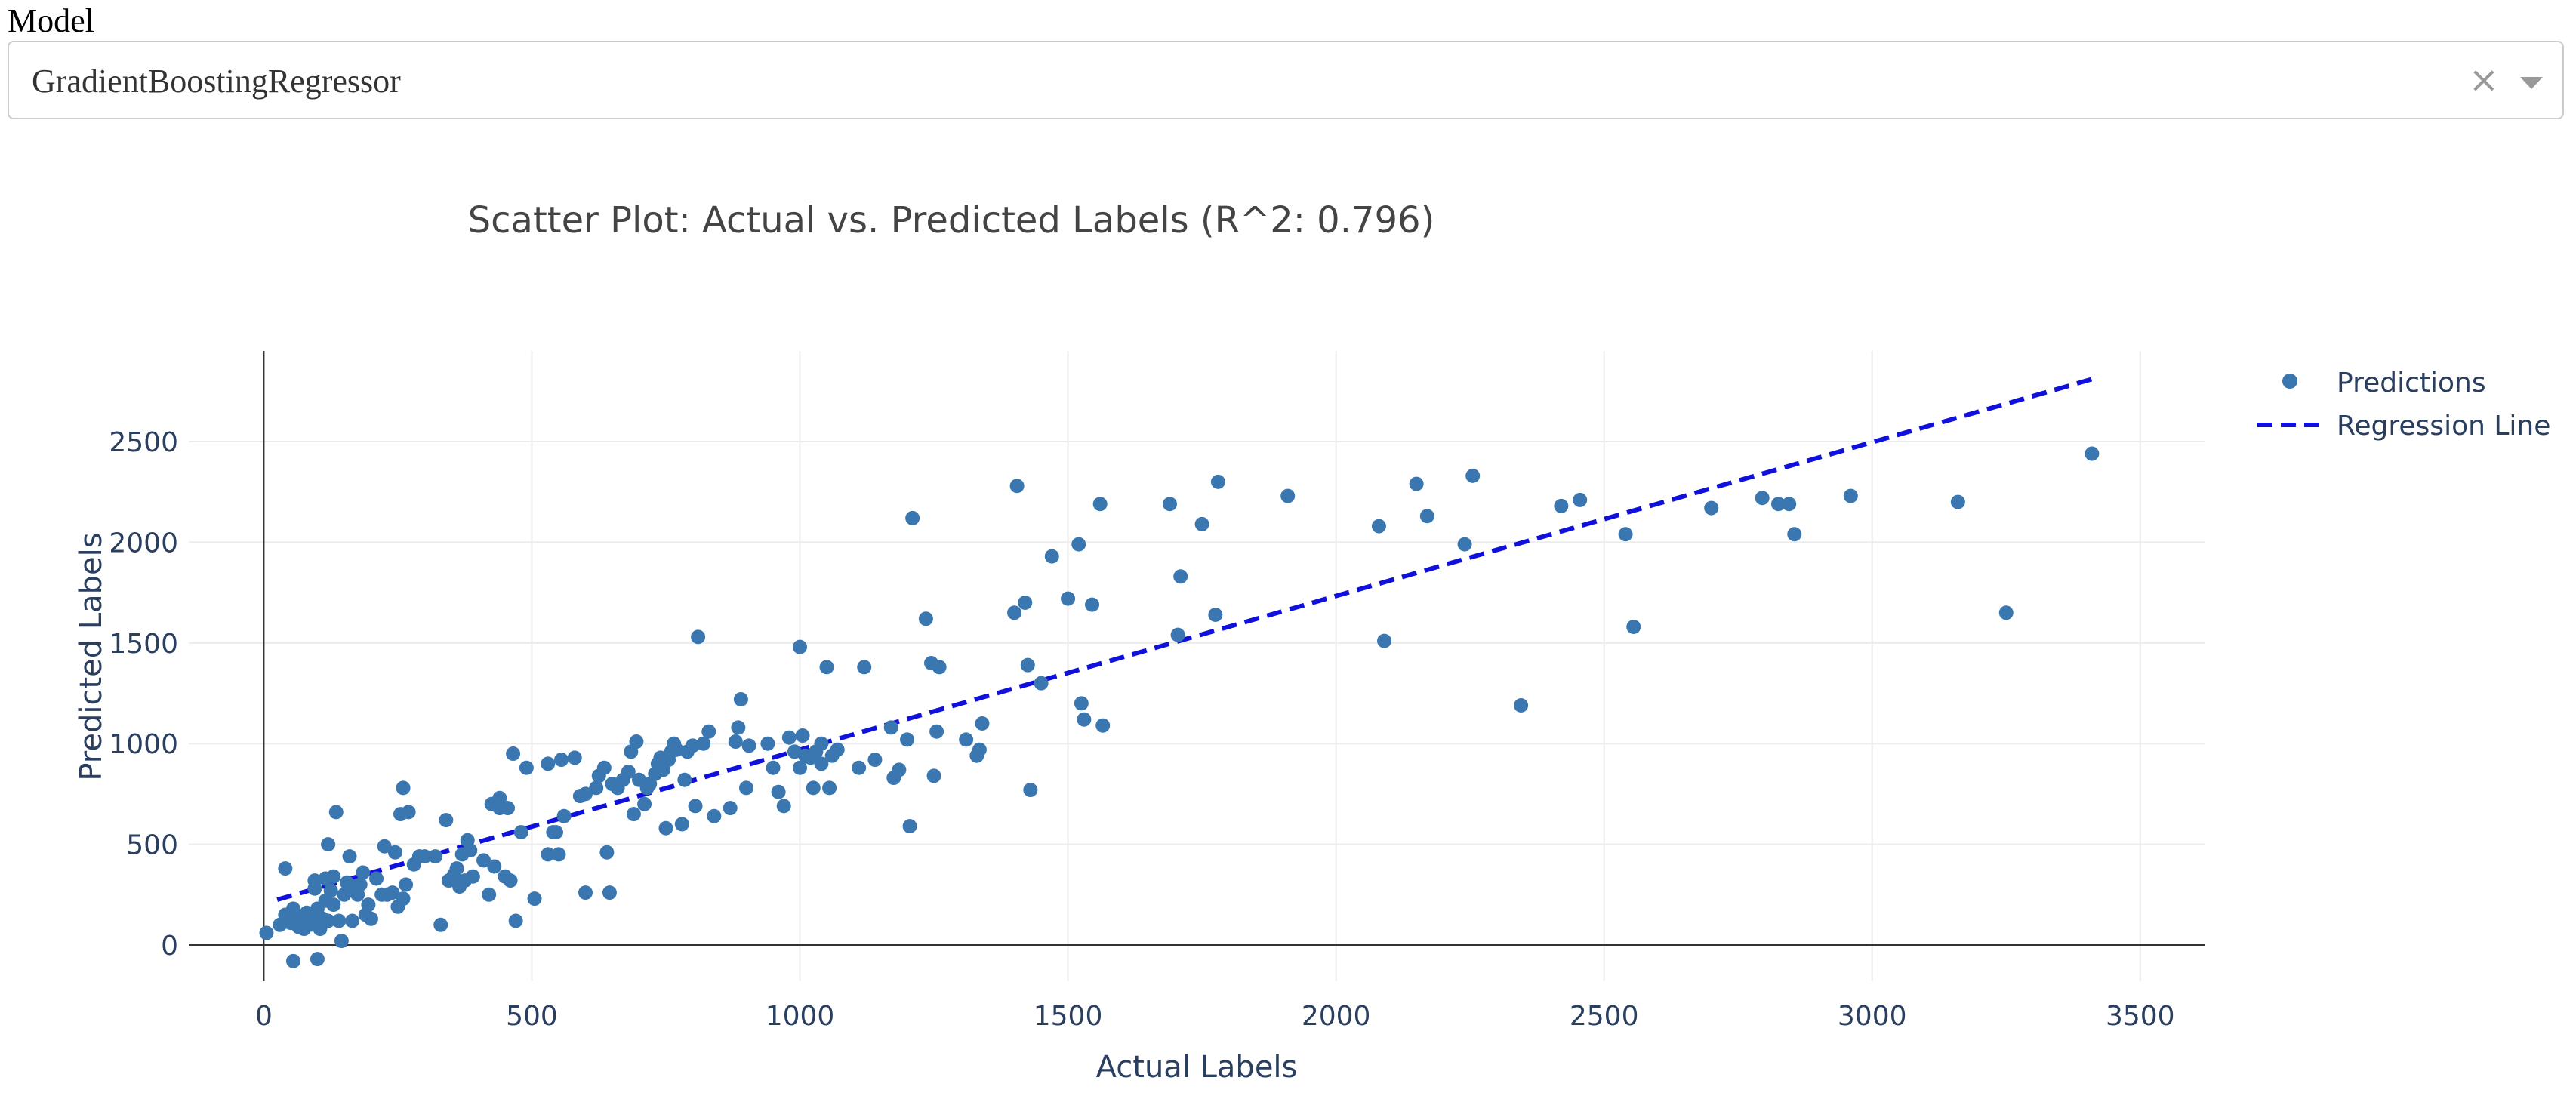 This screenshot has width=2576, height=1102. I want to click on model-dropdown: GradientBoostingRegressor ×, so click(1286, 80).